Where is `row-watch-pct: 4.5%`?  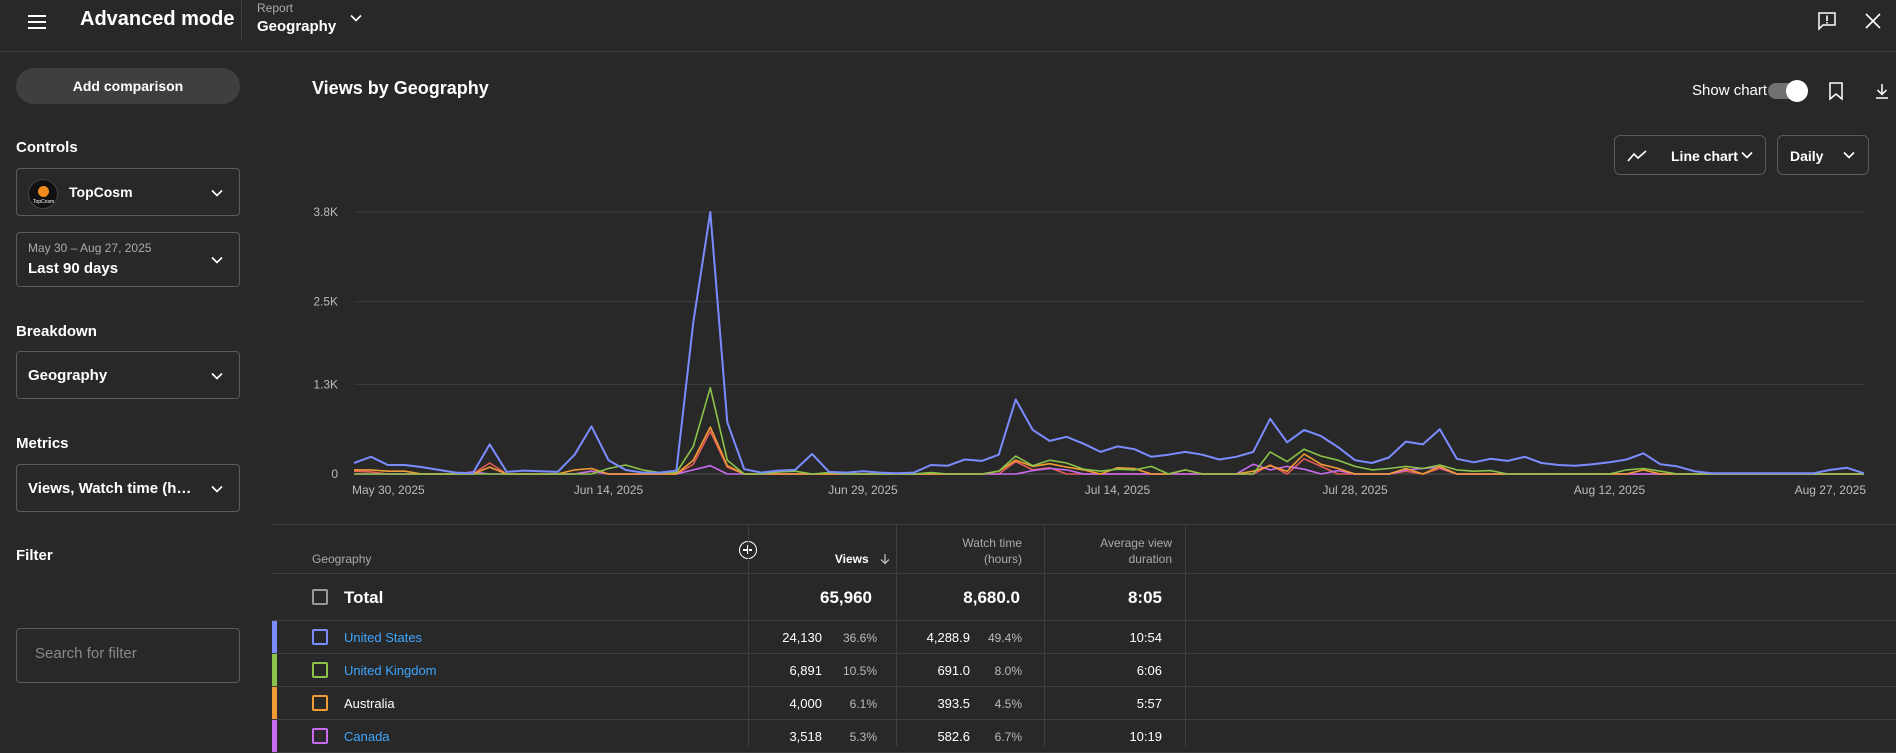 row-watch-pct: 4.5% is located at coordinates (1008, 704).